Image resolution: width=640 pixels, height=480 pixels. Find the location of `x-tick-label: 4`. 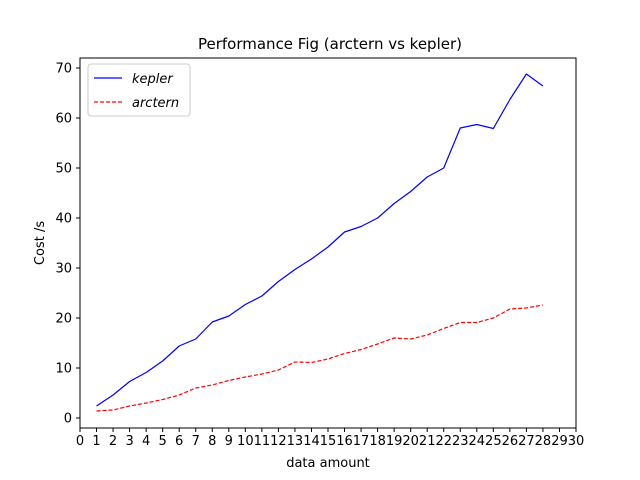

x-tick-label: 4 is located at coordinates (146, 441).